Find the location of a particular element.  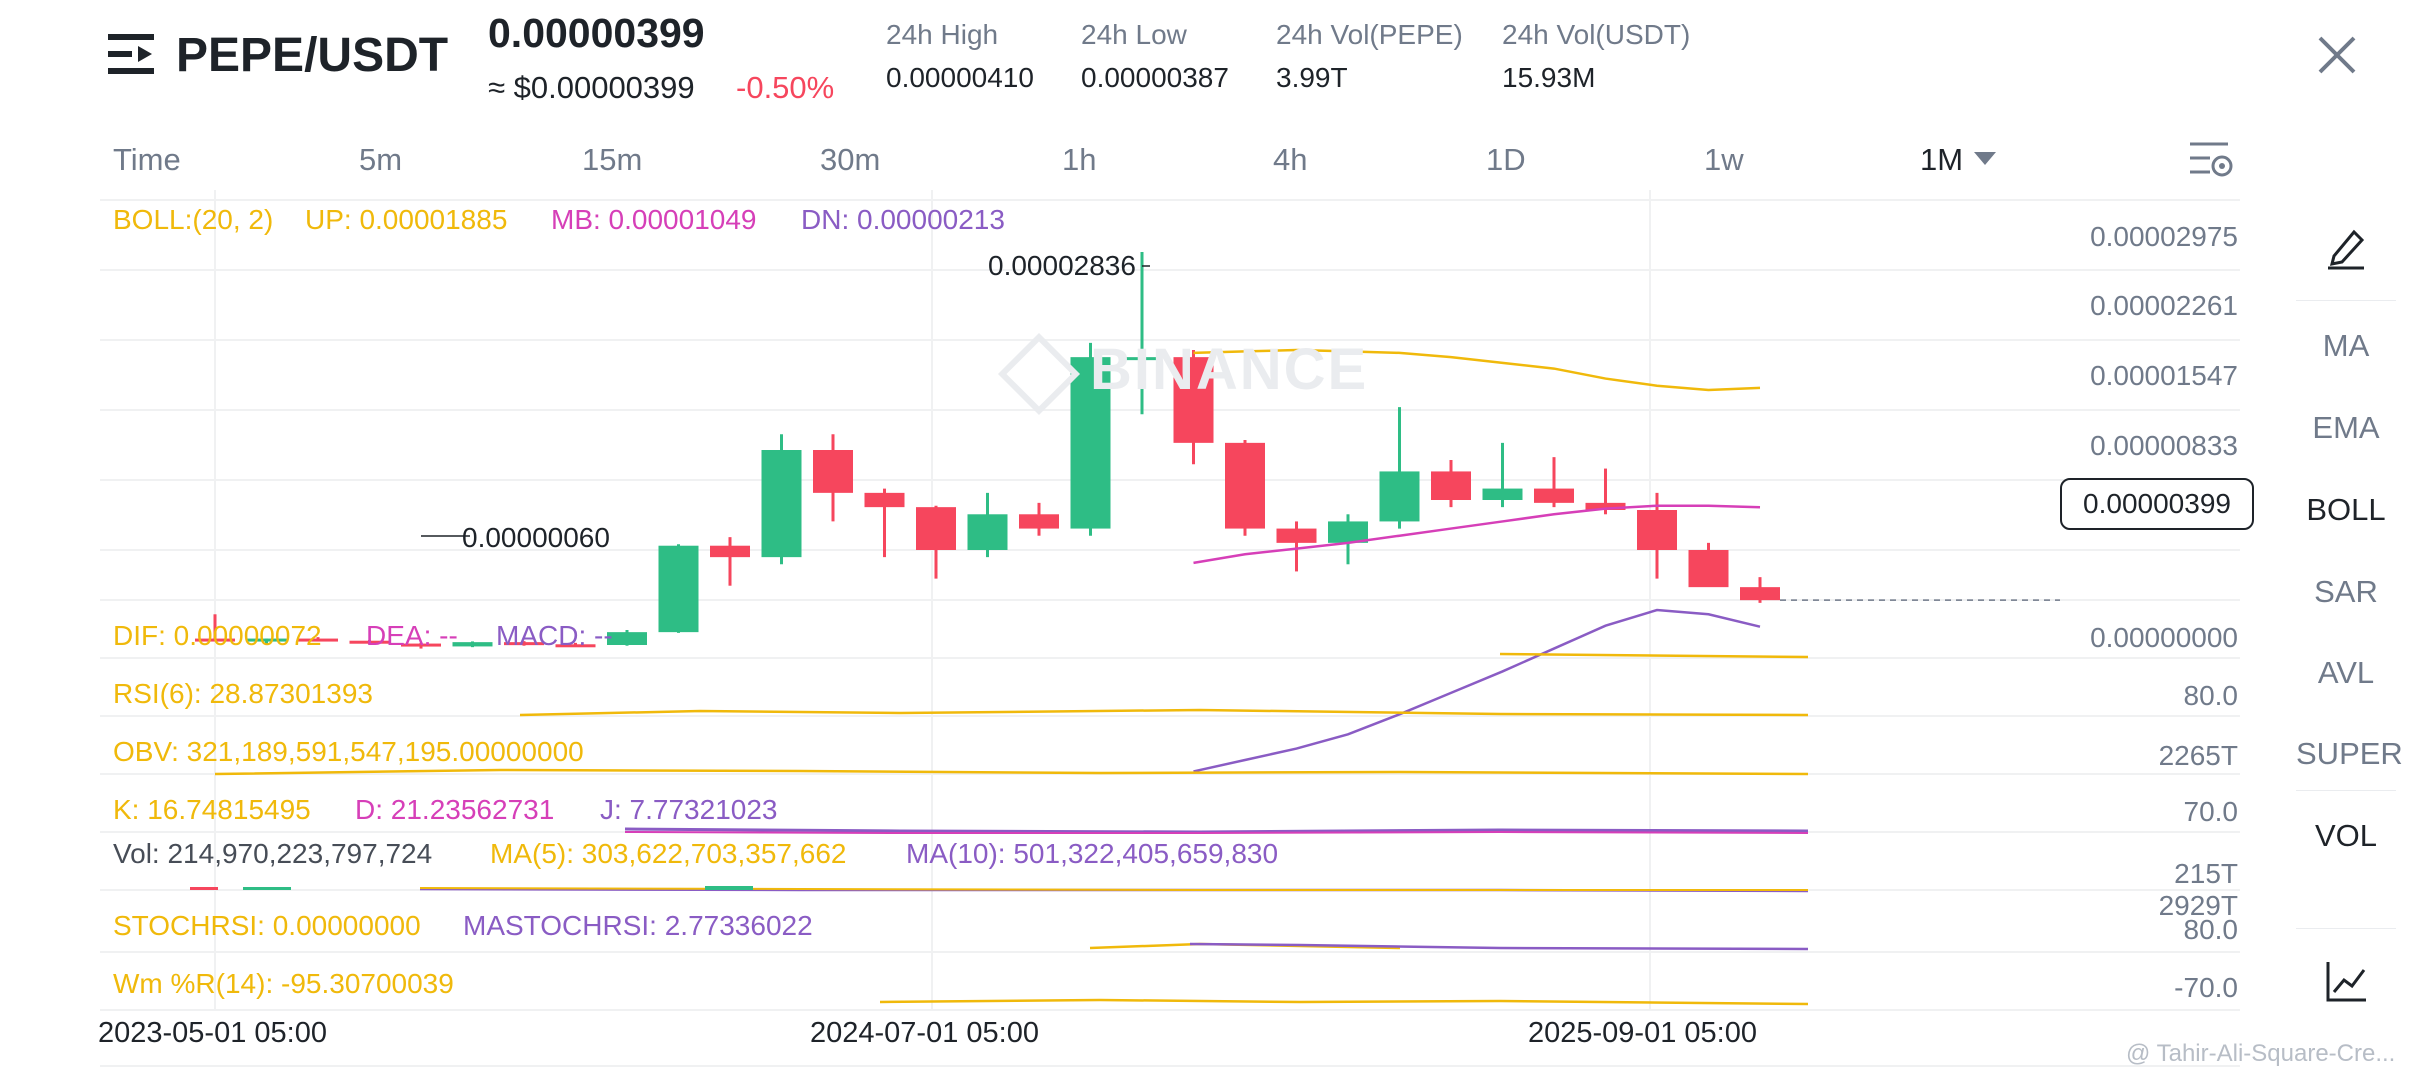

stat-value-vol-base: 3.99T is located at coordinates (1312, 77).